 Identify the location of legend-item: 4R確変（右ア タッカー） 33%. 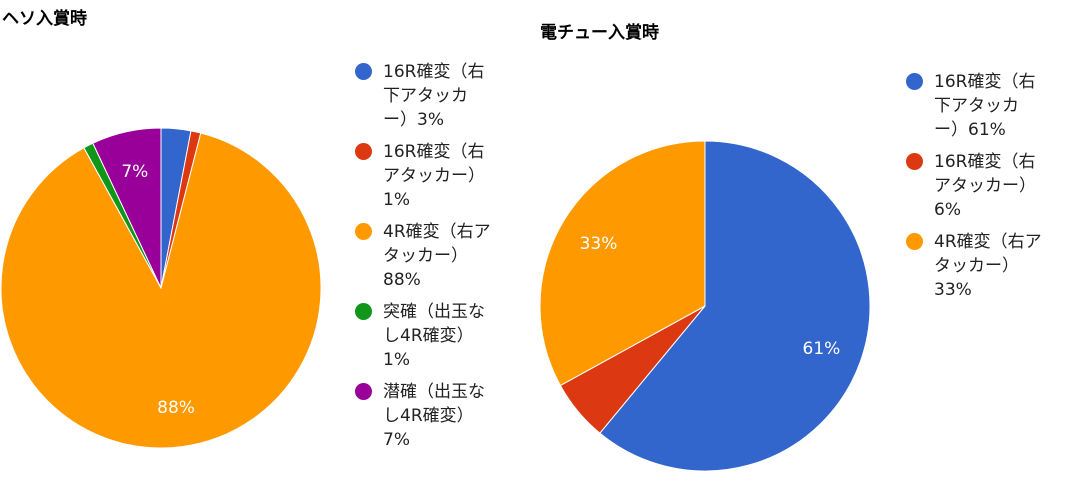
(993, 266).